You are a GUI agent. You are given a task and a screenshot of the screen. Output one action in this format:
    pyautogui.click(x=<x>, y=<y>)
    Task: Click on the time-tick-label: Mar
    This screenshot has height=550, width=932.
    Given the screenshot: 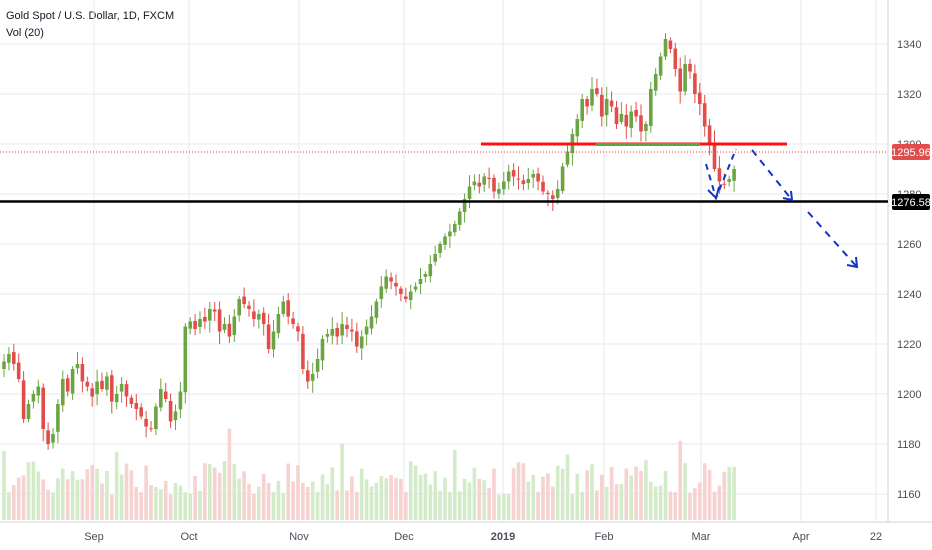 What is the action you would take?
    pyautogui.click(x=701, y=537)
    